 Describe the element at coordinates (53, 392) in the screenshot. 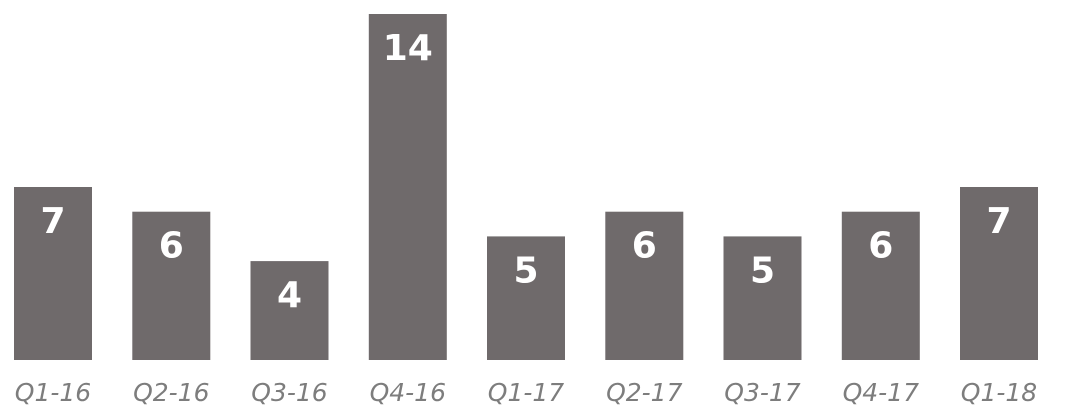

I see `x-tick-label: Q1-16` at that location.